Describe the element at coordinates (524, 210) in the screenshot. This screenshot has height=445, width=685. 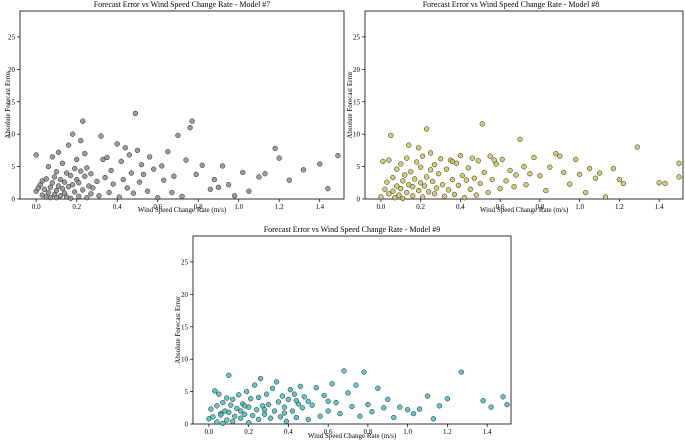
I see `x-axis-label: Wind Speed Change Rate (m/s)` at that location.